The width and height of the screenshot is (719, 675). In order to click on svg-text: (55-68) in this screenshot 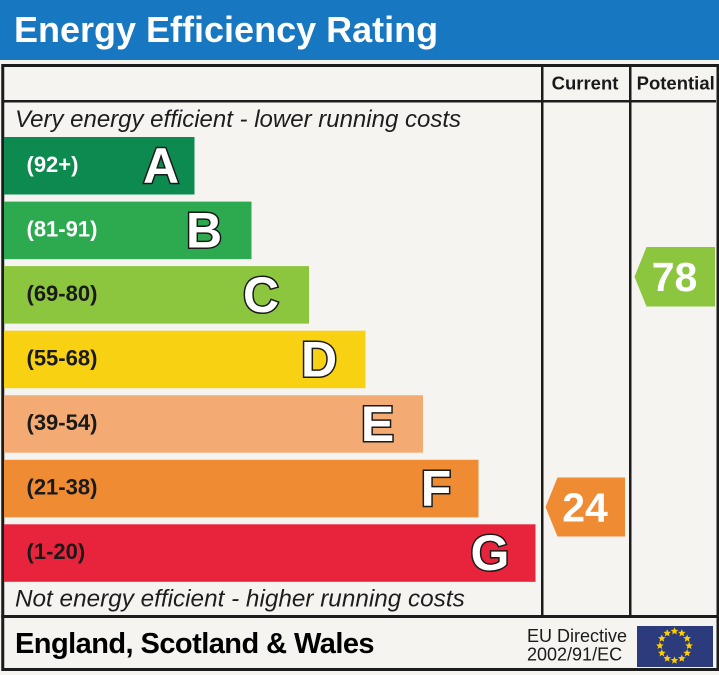, I will do `click(62, 358)`.